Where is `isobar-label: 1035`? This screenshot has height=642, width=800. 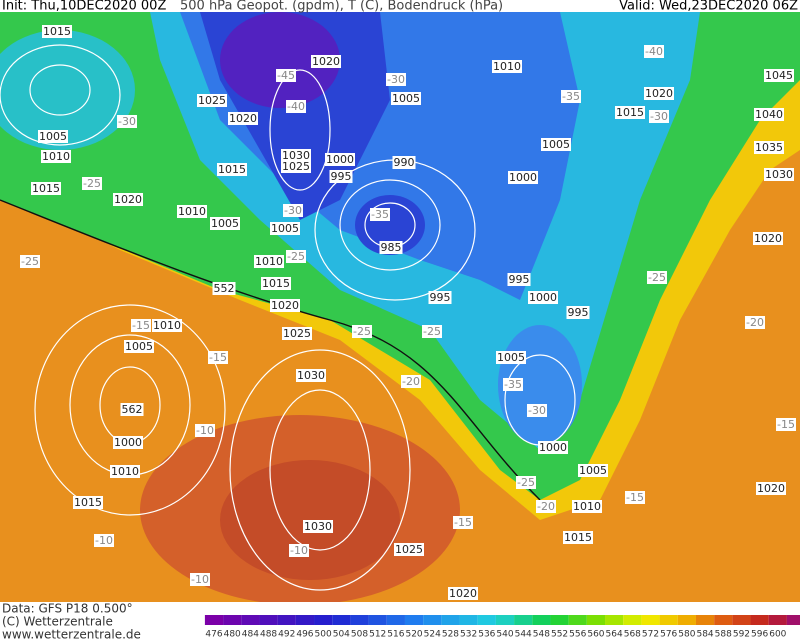 isobar-label: 1035 is located at coordinates (769, 147).